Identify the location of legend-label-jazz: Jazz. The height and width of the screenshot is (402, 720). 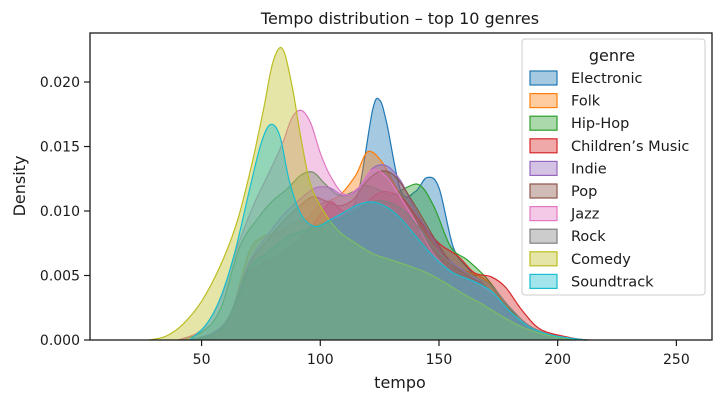
(584, 215).